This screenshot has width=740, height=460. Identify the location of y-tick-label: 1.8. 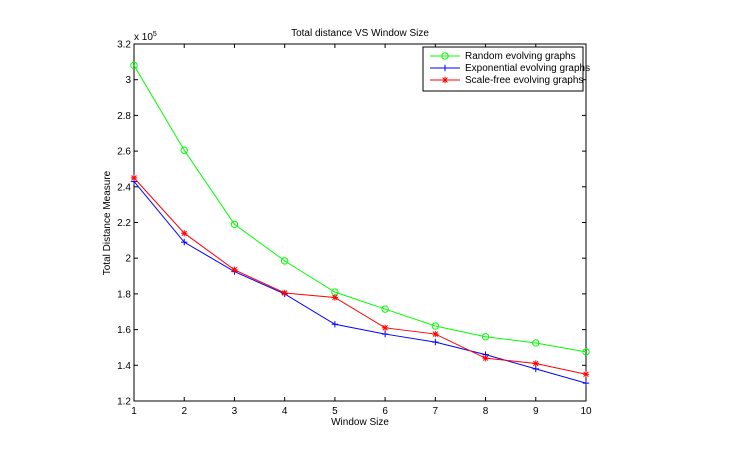
(124, 294).